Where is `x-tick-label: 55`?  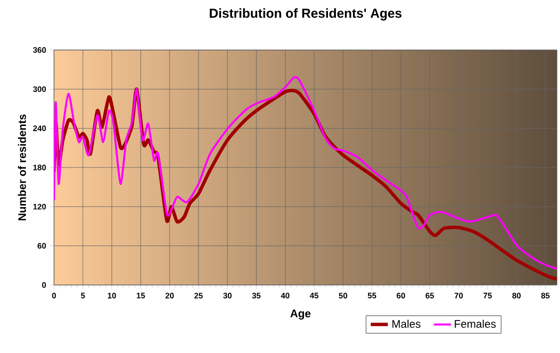 x-tick-label: 55 is located at coordinates (372, 295).